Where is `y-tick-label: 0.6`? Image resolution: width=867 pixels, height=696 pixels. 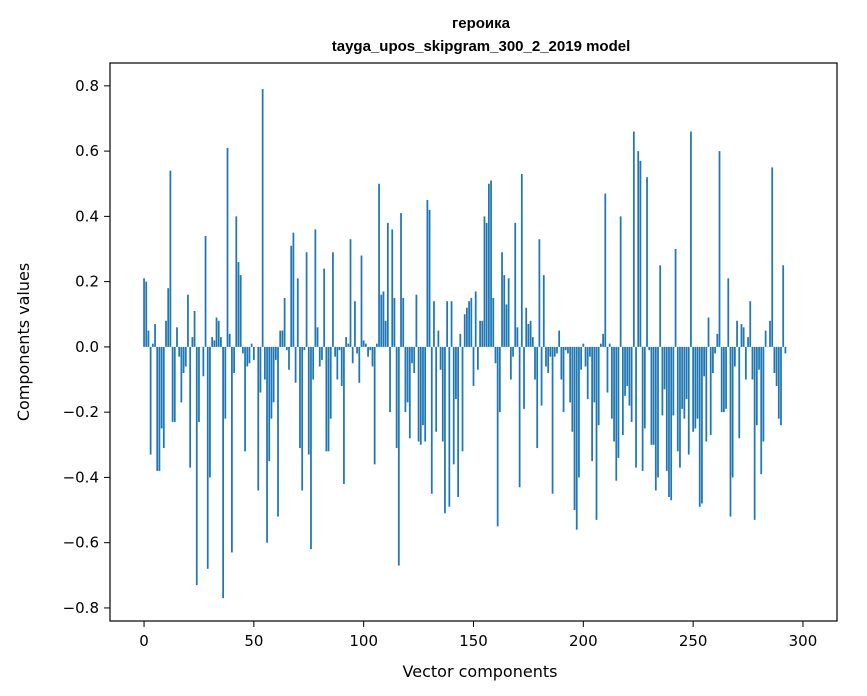 y-tick-label: 0.6 is located at coordinates (87, 151).